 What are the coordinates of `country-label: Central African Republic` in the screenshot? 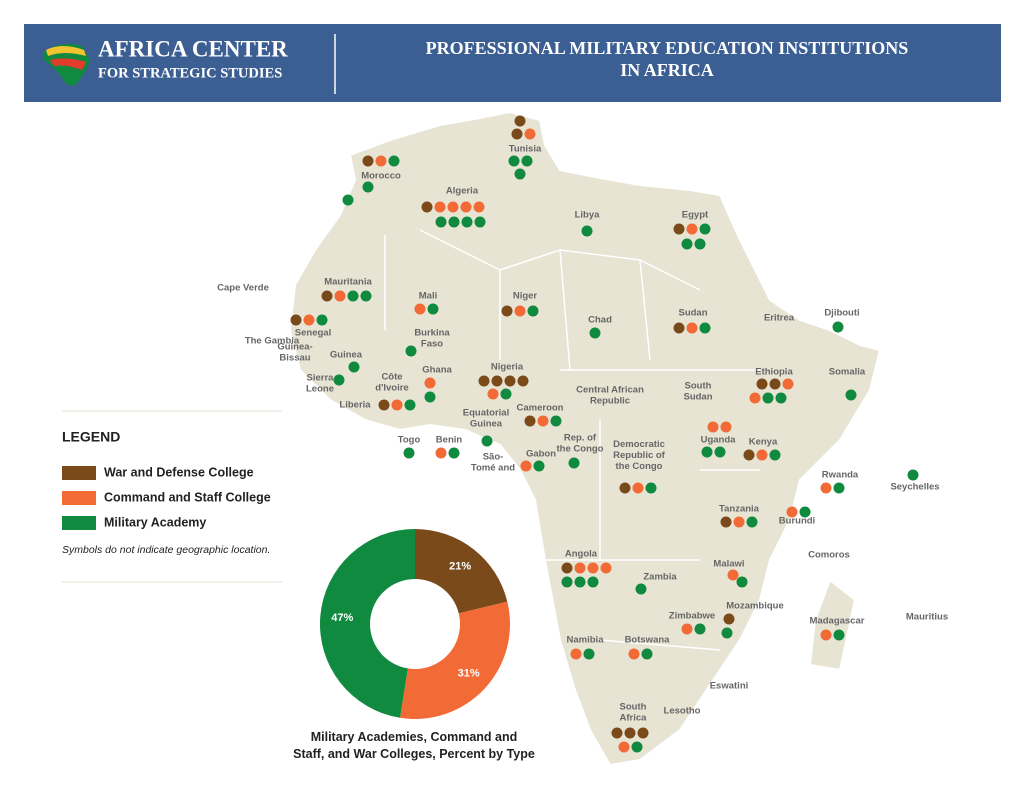 It's located at (610, 395).